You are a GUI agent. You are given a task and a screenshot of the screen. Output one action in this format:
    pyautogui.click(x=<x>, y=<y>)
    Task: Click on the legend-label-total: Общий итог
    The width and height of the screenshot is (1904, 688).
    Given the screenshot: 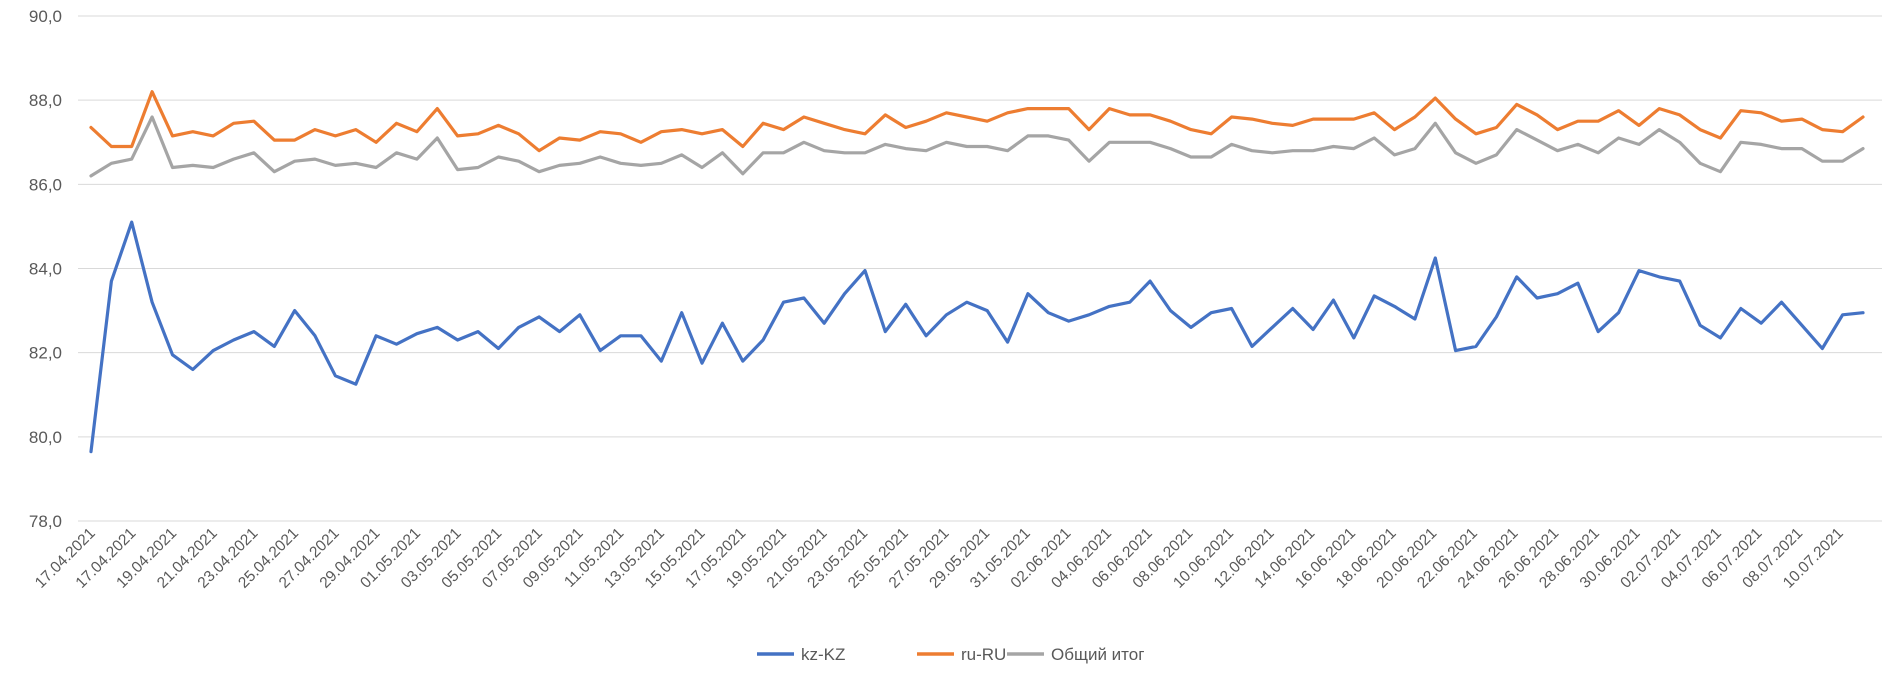 What is the action you would take?
    pyautogui.click(x=1097, y=654)
    